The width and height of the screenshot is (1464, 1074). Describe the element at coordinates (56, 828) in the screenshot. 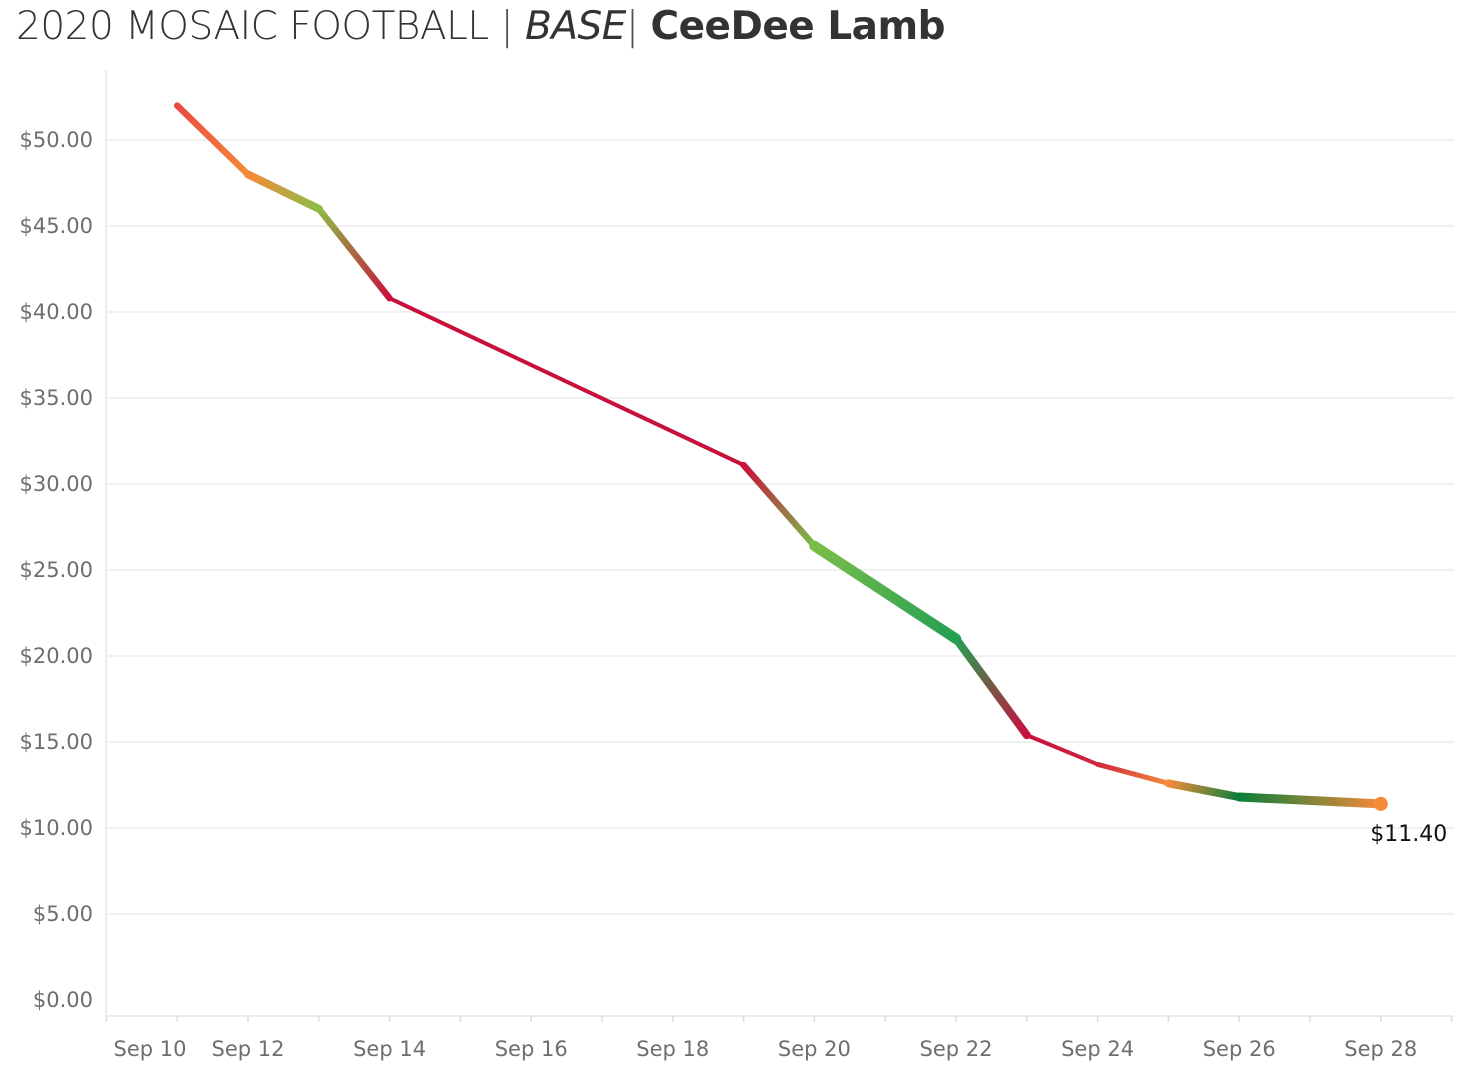

I see `y-tick-label: $10.00` at that location.